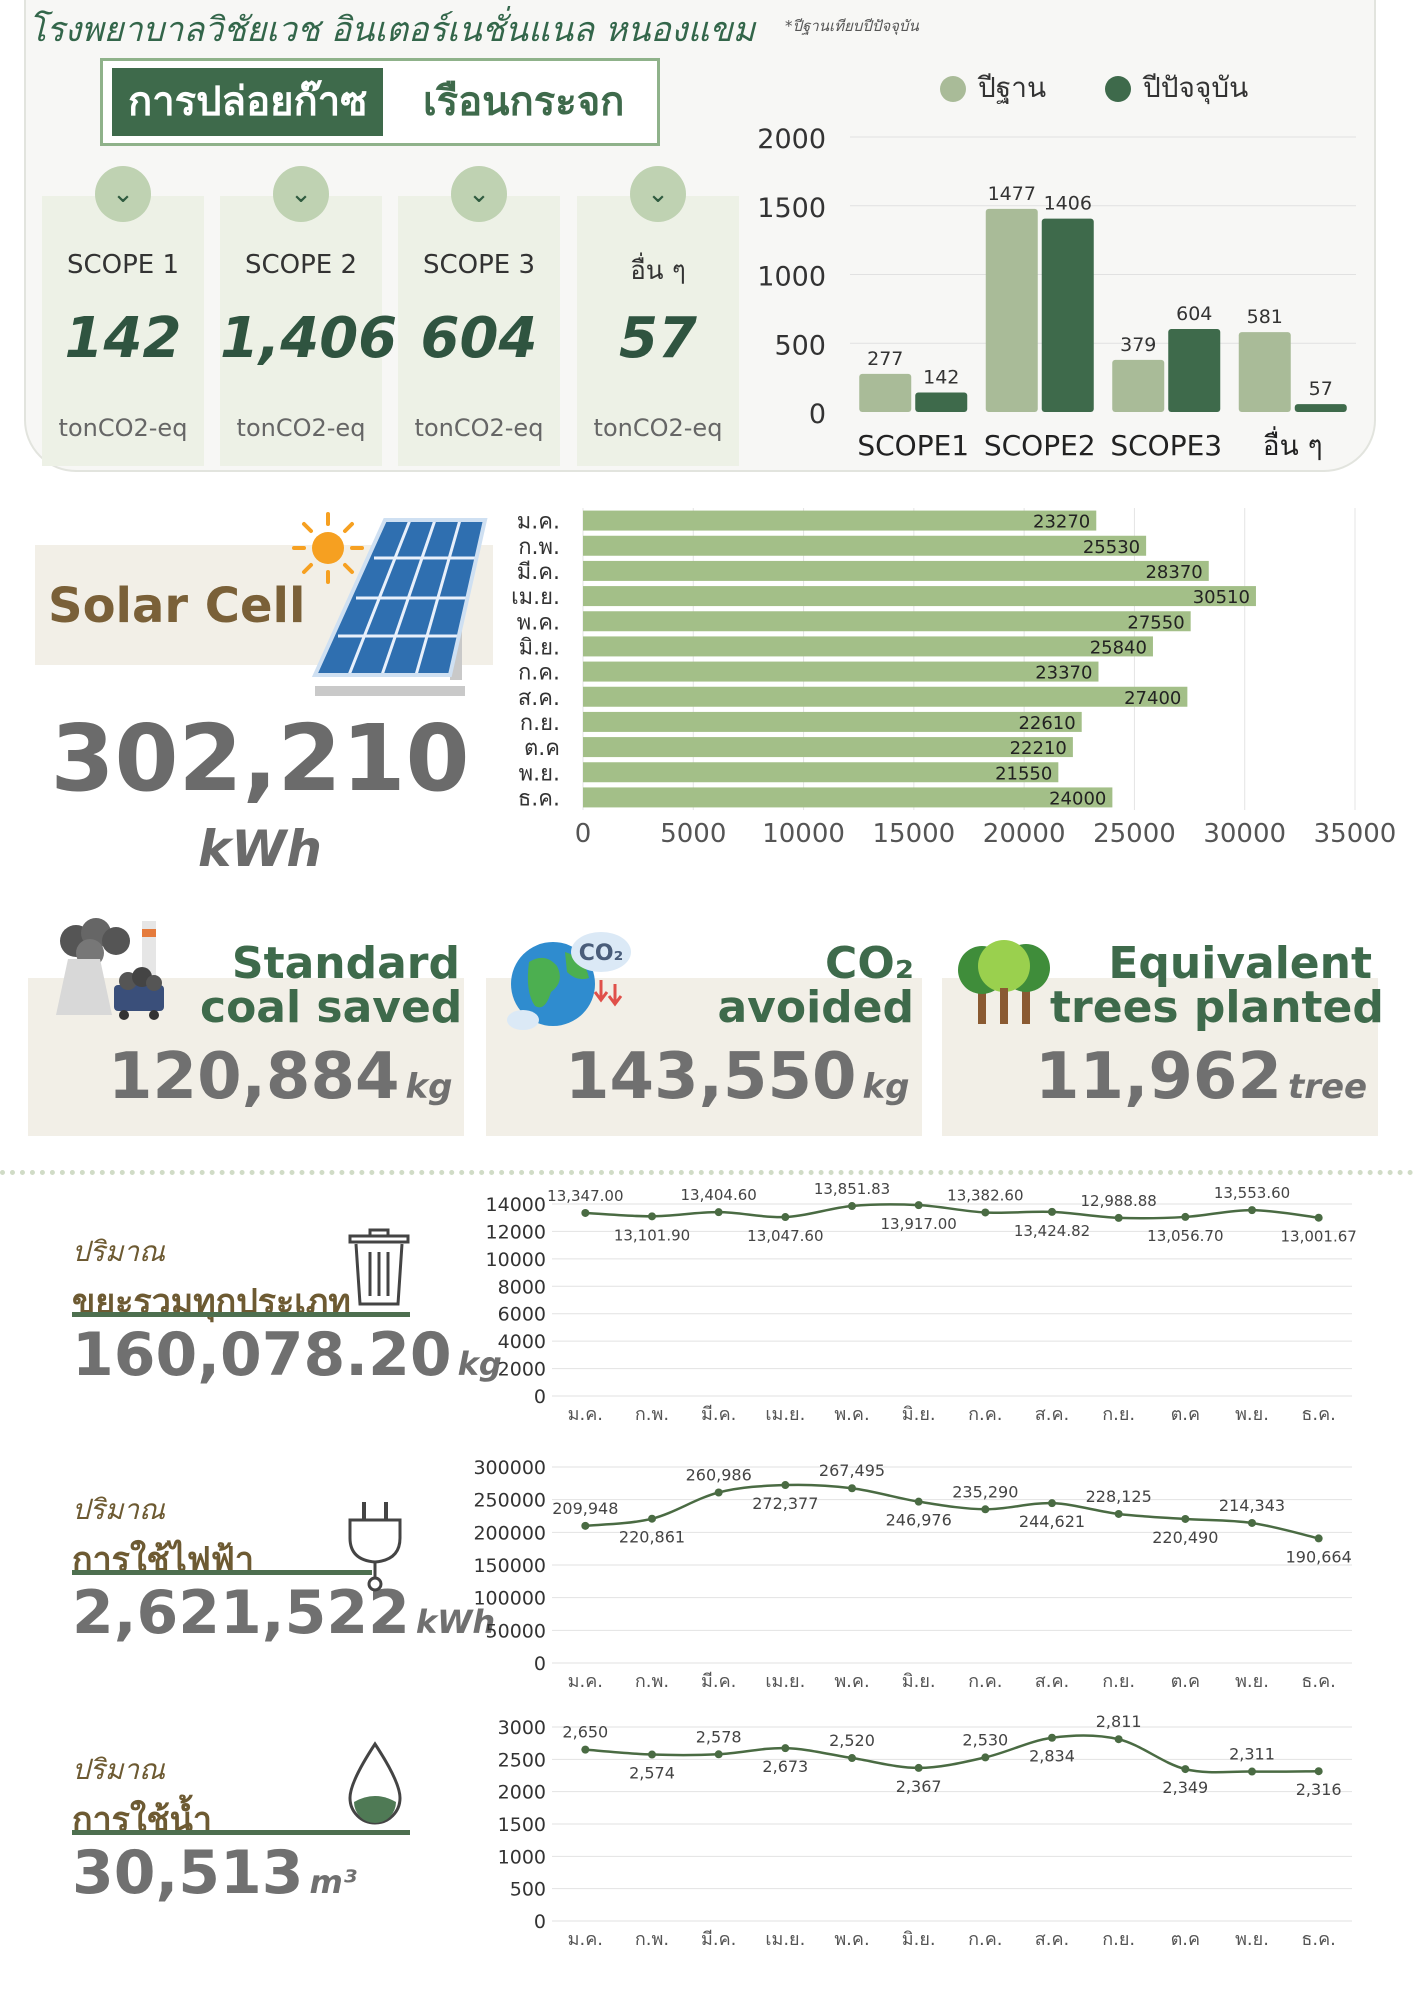 Image resolution: width=1414 pixels, height=2000 pixels. What do you see at coordinates (785, 1681) in the screenshot?
I see `x-tick-label: เม.ย.` at bounding box center [785, 1681].